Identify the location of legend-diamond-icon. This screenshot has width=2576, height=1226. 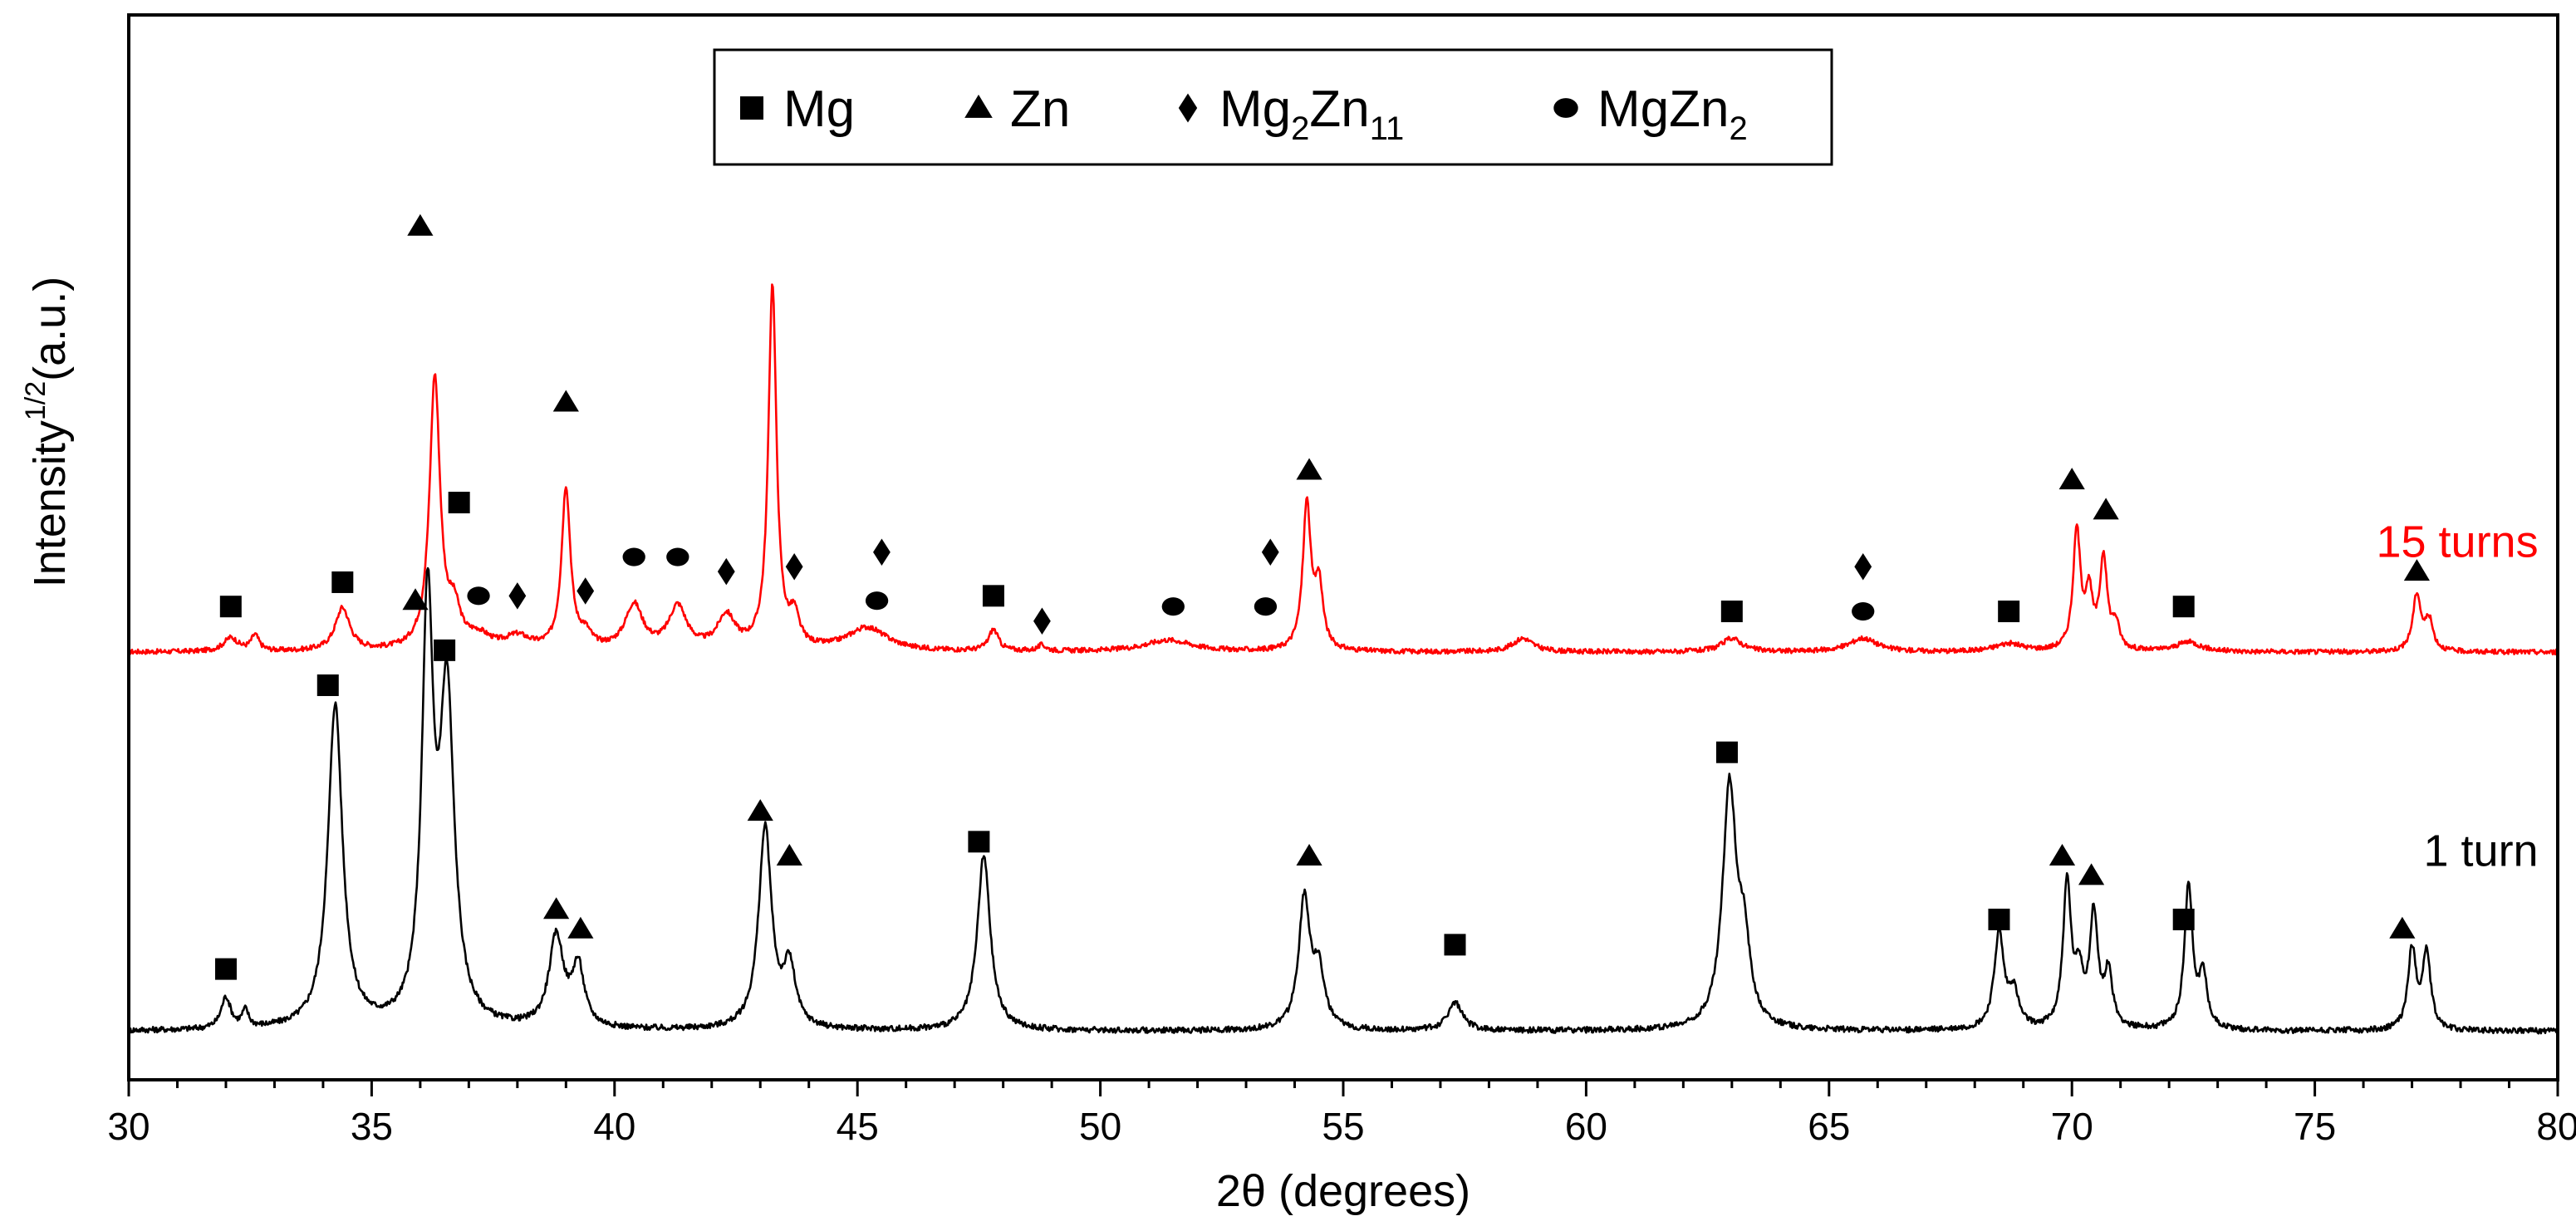
(1188, 108).